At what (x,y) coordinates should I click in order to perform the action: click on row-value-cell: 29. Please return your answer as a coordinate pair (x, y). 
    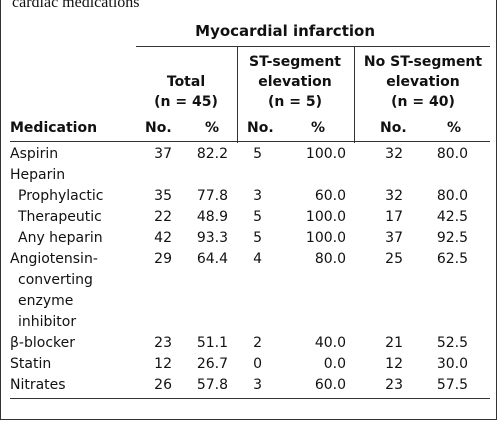
    Looking at the image, I should click on (163, 259).